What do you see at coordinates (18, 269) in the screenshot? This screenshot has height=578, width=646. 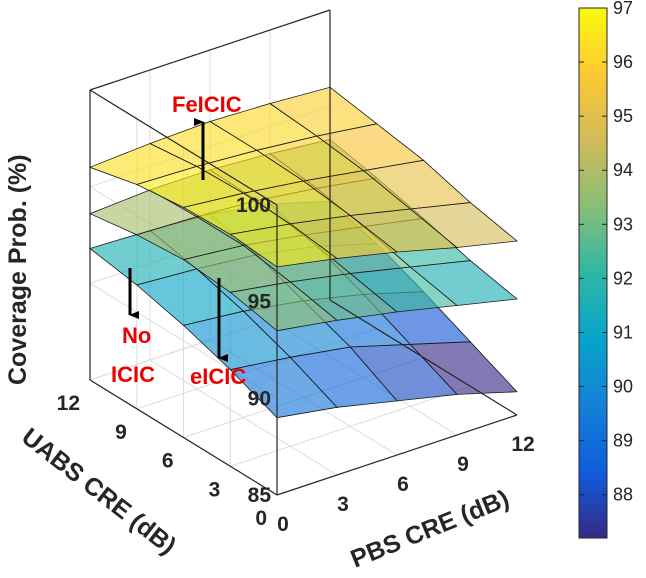 I see `z-axis-label: Coverage Prob. (%)` at bounding box center [18, 269].